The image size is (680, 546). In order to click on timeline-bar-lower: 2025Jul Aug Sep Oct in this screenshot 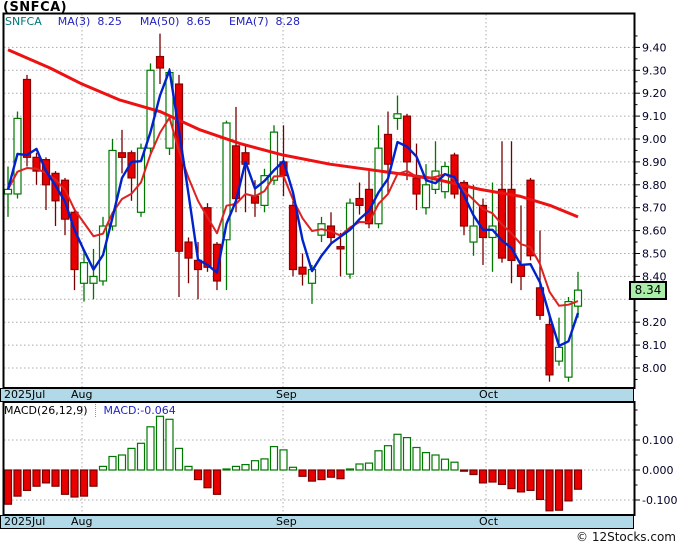, I will do `click(317, 522)`.